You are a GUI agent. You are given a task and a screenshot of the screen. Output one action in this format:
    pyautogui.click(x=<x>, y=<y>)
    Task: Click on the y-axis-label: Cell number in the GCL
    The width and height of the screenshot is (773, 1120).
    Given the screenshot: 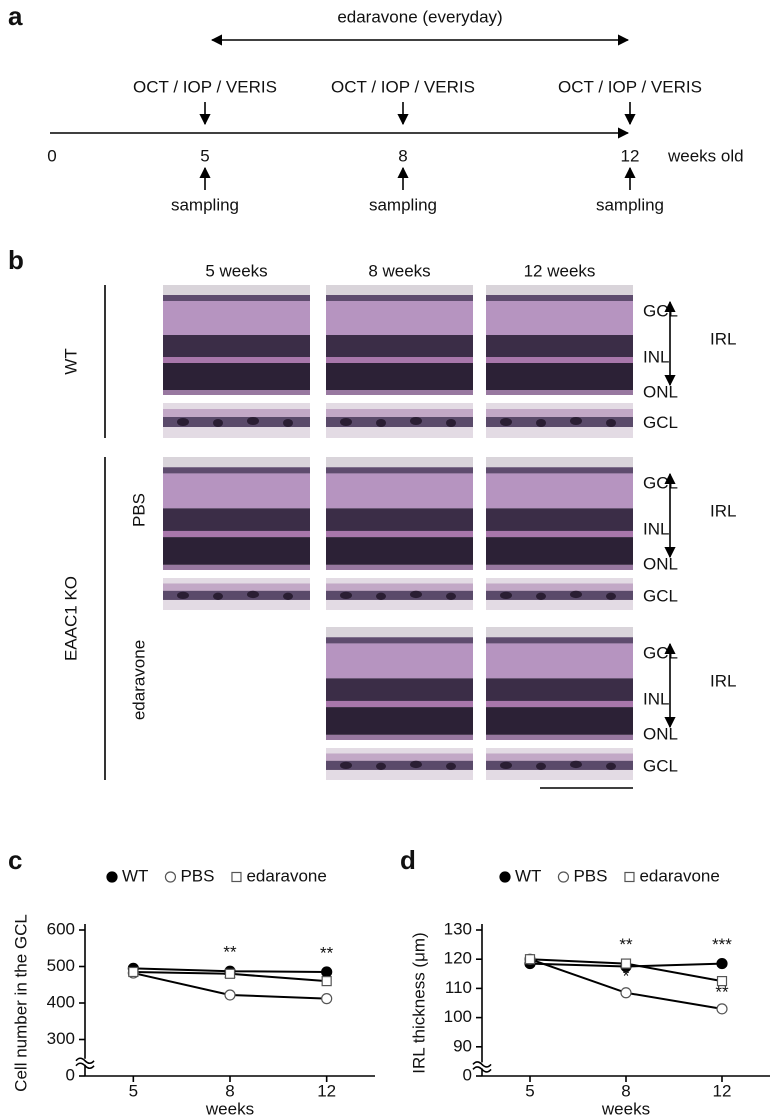 What is the action you would take?
    pyautogui.click(x=20, y=1003)
    